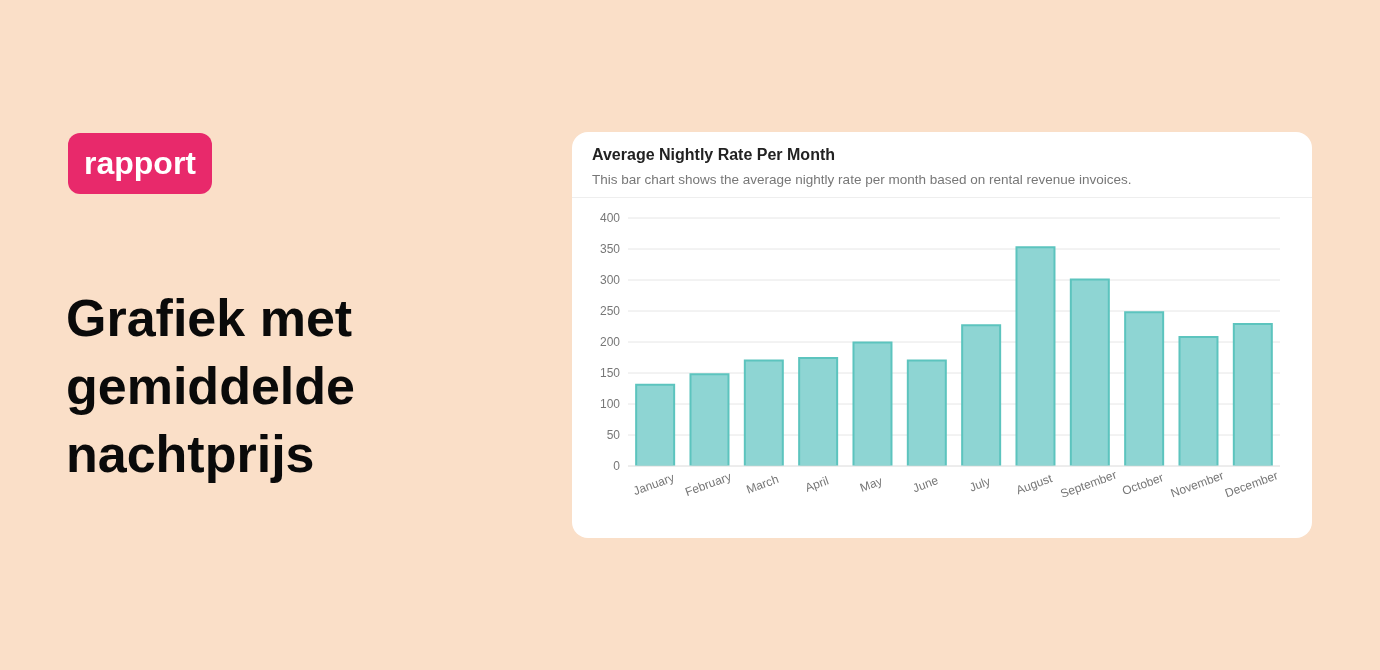  I want to click on y-tick-label: 100, so click(610, 404).